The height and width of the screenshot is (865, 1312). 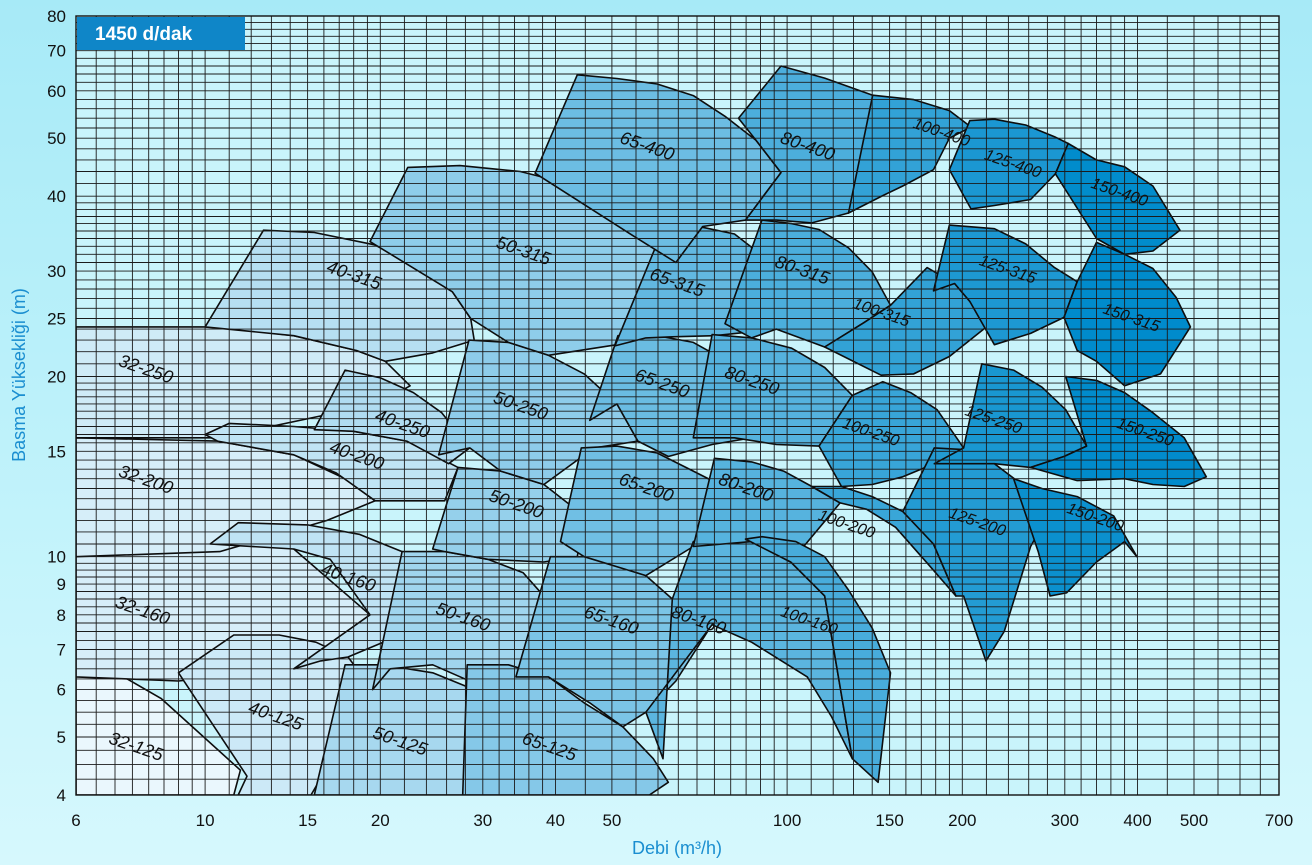 What do you see at coordinates (56, 271) in the screenshot?
I see `y-tick-label: 30` at bounding box center [56, 271].